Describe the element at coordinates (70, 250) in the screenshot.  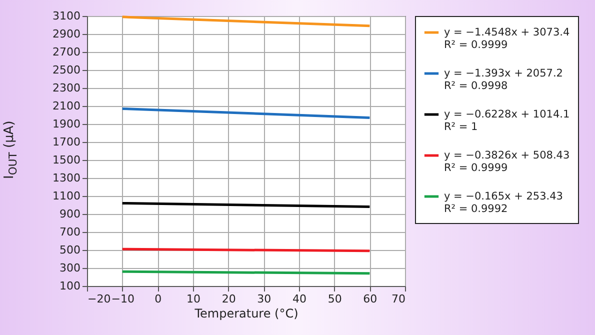
I see `y-tick-label: 500` at that location.